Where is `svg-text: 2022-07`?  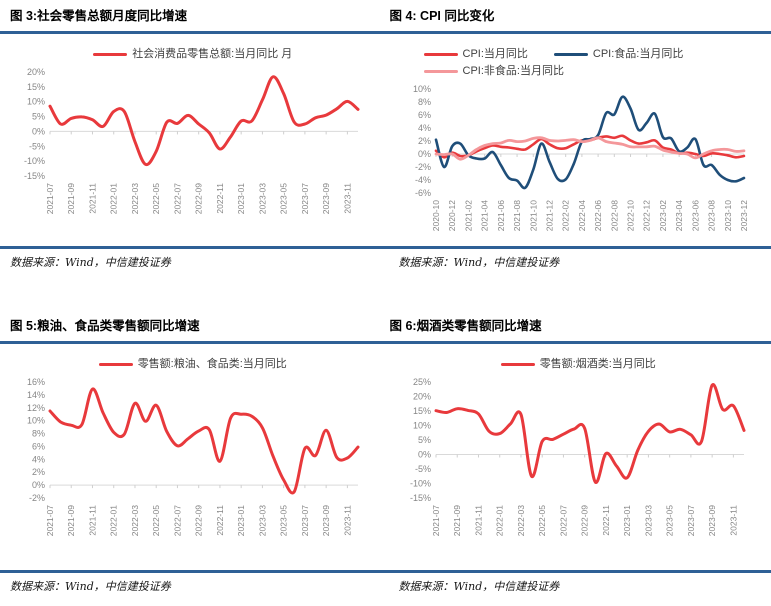
svg-text: 2022-07 is located at coordinates (177, 520).